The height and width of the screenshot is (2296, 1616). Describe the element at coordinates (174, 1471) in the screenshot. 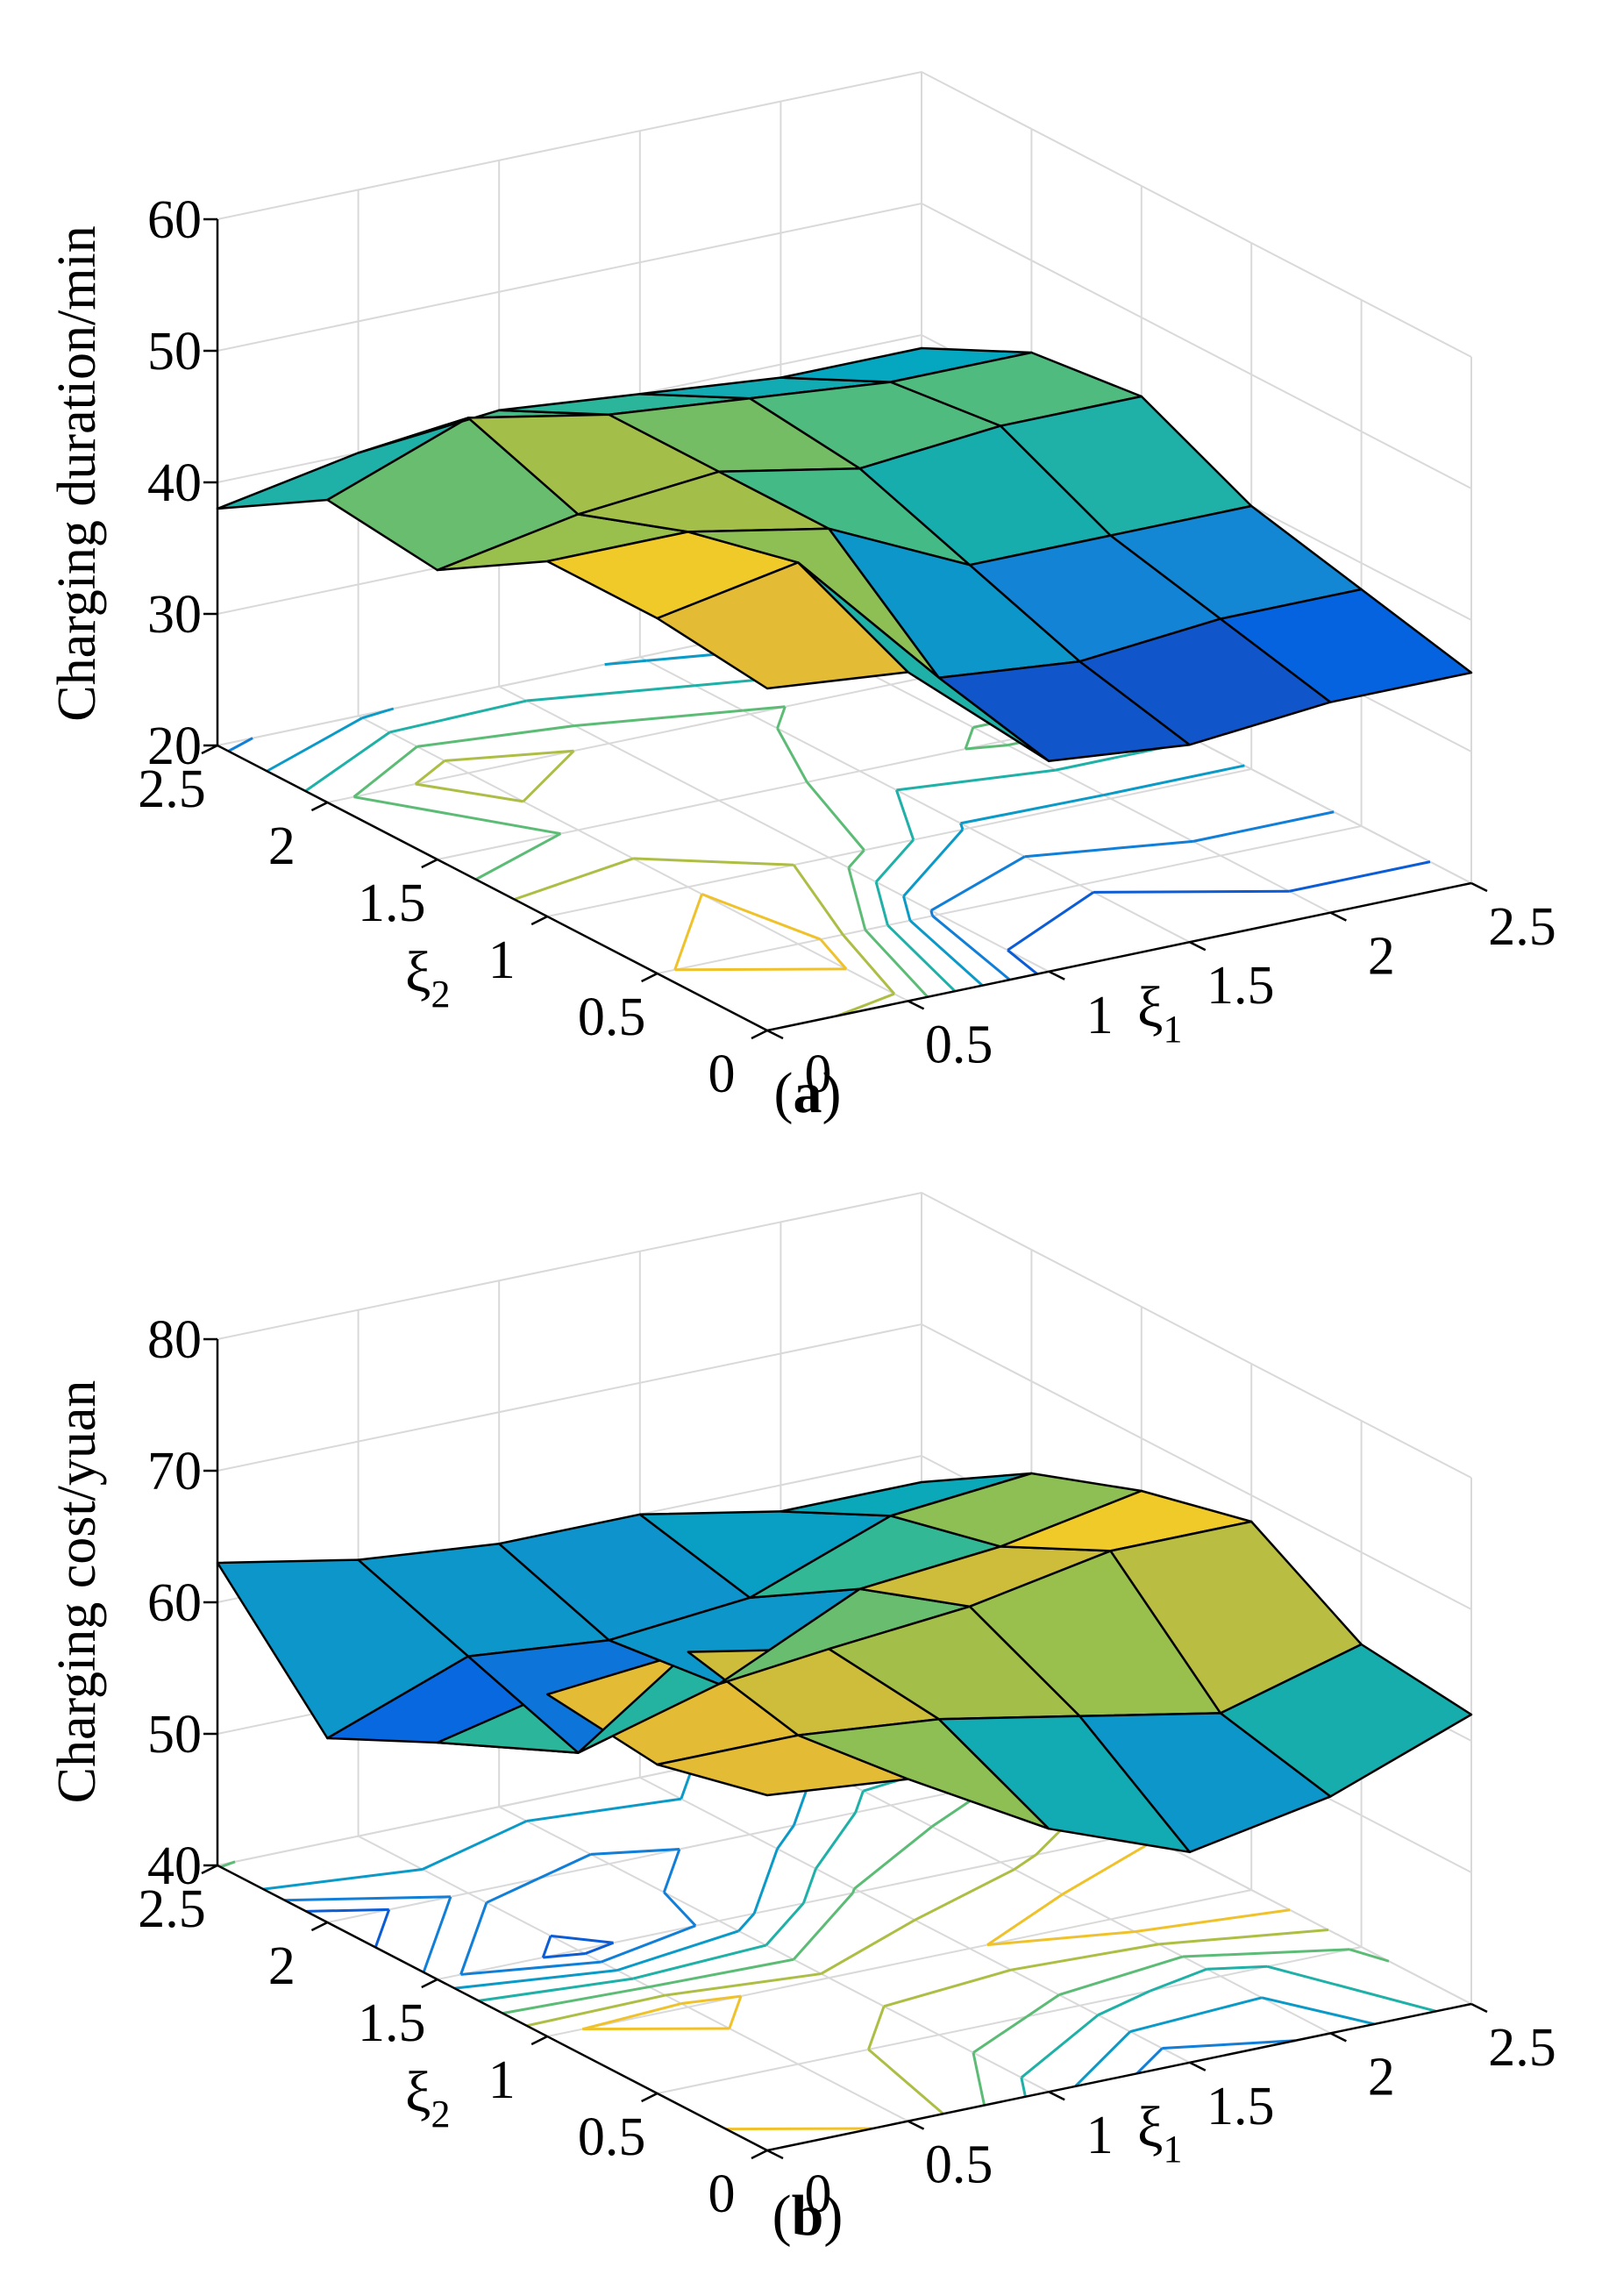

I see `z-tick-label: 70` at that location.